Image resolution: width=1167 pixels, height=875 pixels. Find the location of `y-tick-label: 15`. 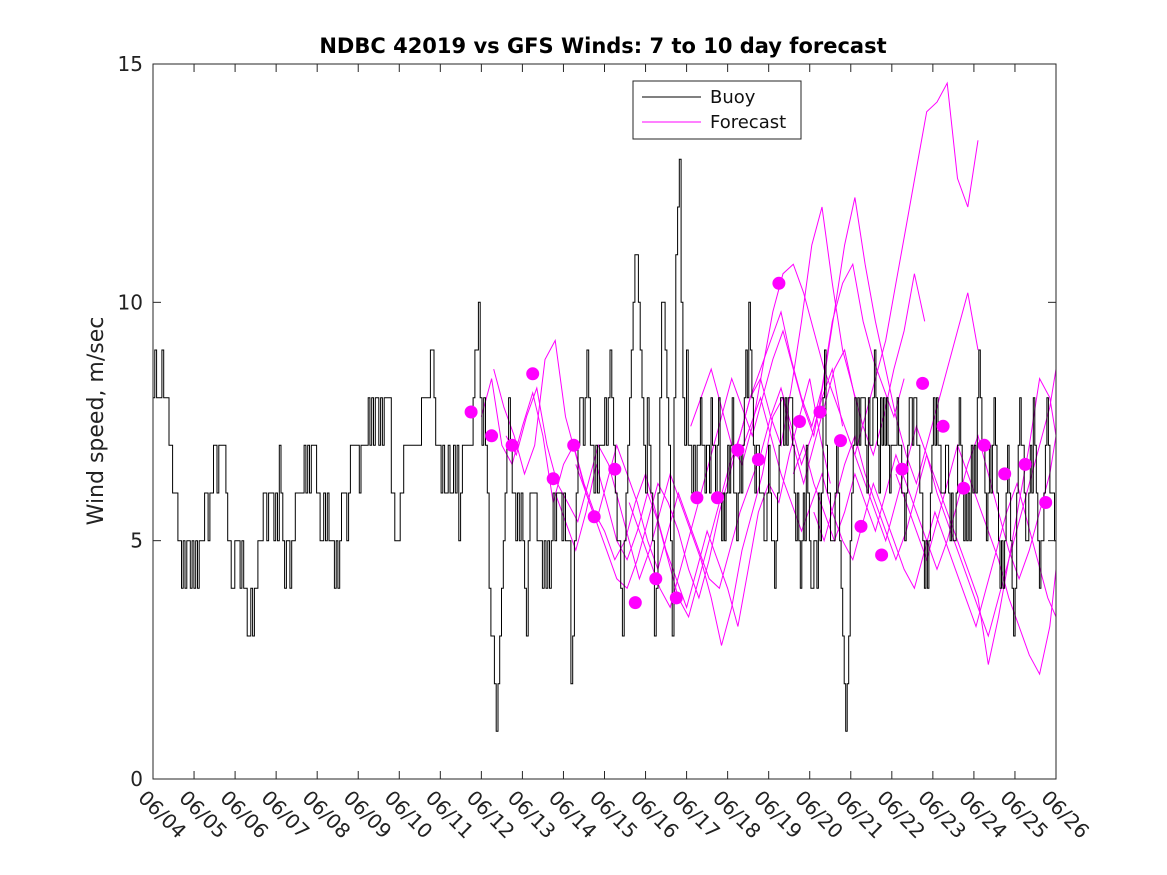

y-tick-label: 15 is located at coordinates (130, 64).